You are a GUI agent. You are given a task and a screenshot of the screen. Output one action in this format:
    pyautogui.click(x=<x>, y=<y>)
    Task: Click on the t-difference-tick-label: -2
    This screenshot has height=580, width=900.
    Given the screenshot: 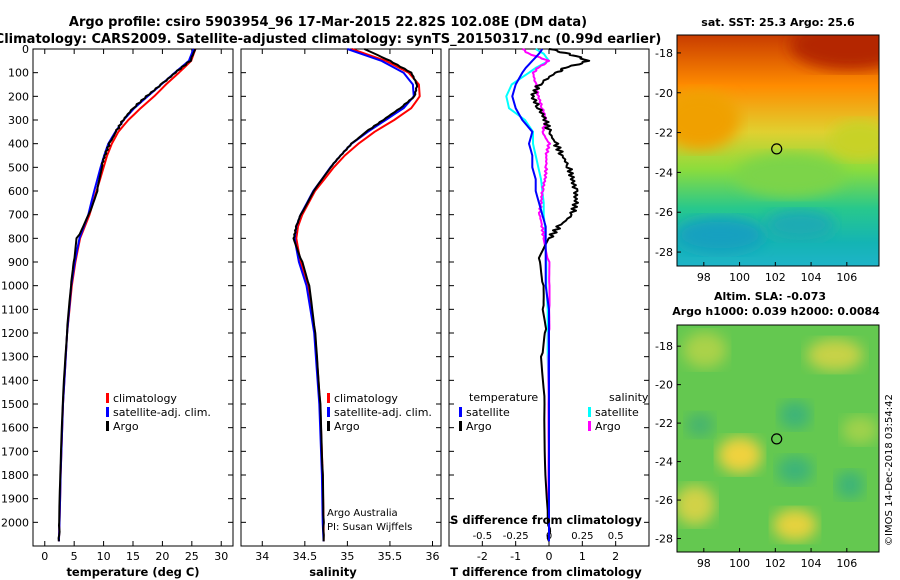 What is the action you would take?
    pyautogui.click(x=482, y=556)
    